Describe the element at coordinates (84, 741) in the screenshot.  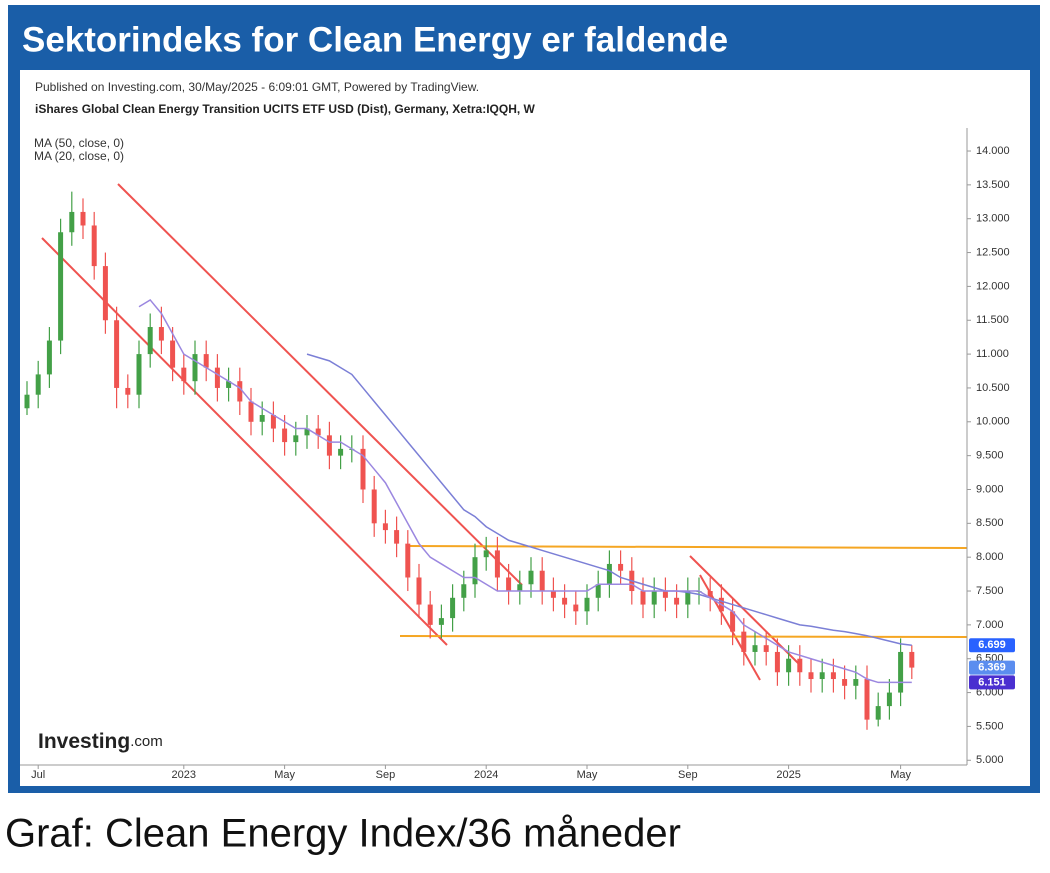
I see `watermark-main: Investing` at that location.